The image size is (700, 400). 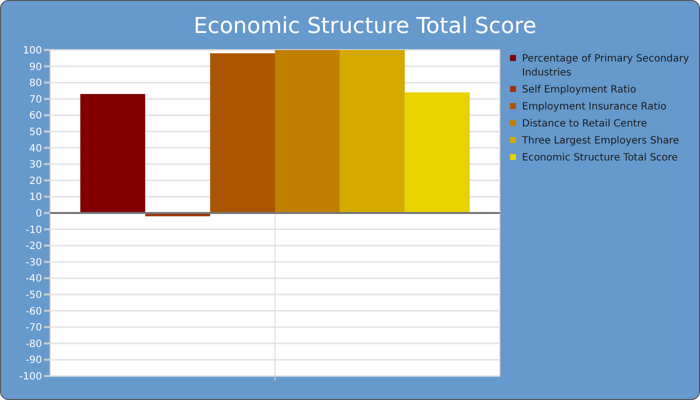 What do you see at coordinates (35, 198) in the screenshot?
I see `y-tick-label: 10` at bounding box center [35, 198].